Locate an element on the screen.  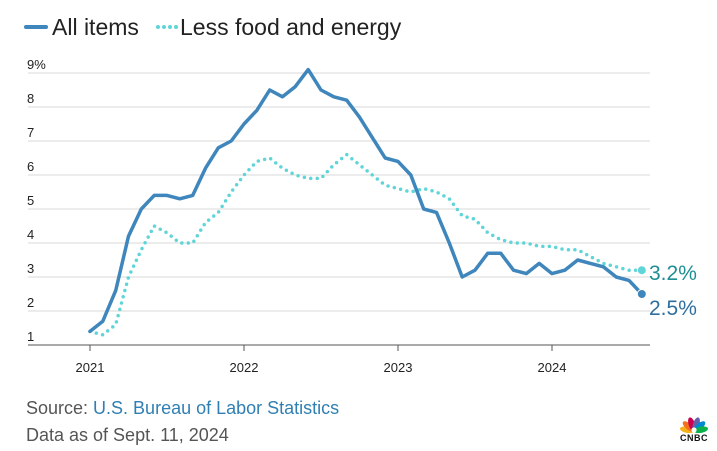
y-tick-label: 8 is located at coordinates (30, 98).